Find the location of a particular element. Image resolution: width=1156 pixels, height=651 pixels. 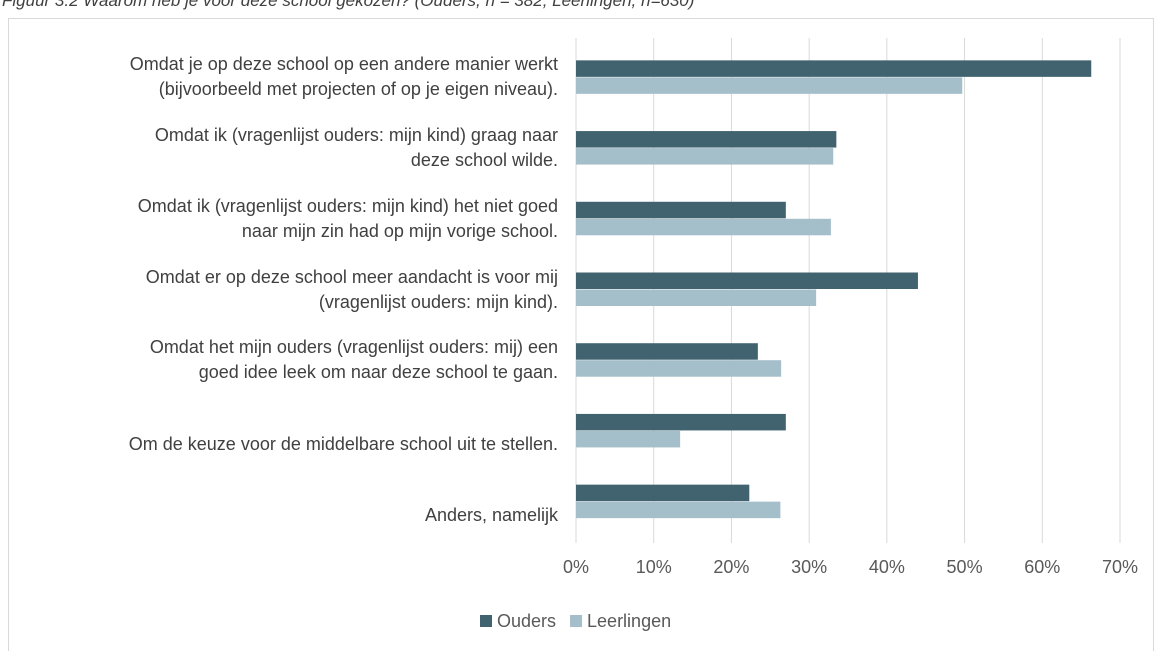

category-label: Anders, namelijk is located at coordinates (491, 515).